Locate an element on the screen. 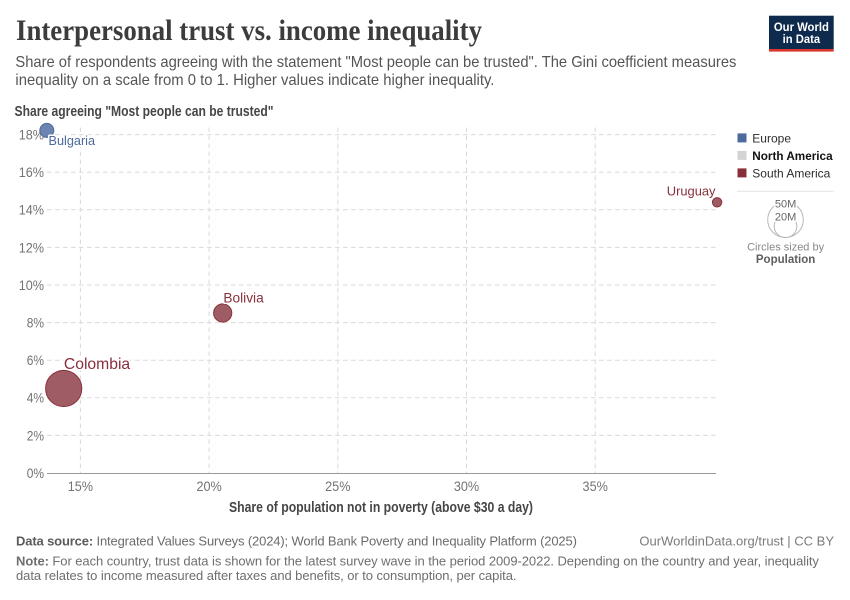 The width and height of the screenshot is (850, 600). svg-text: 20% is located at coordinates (208, 486).